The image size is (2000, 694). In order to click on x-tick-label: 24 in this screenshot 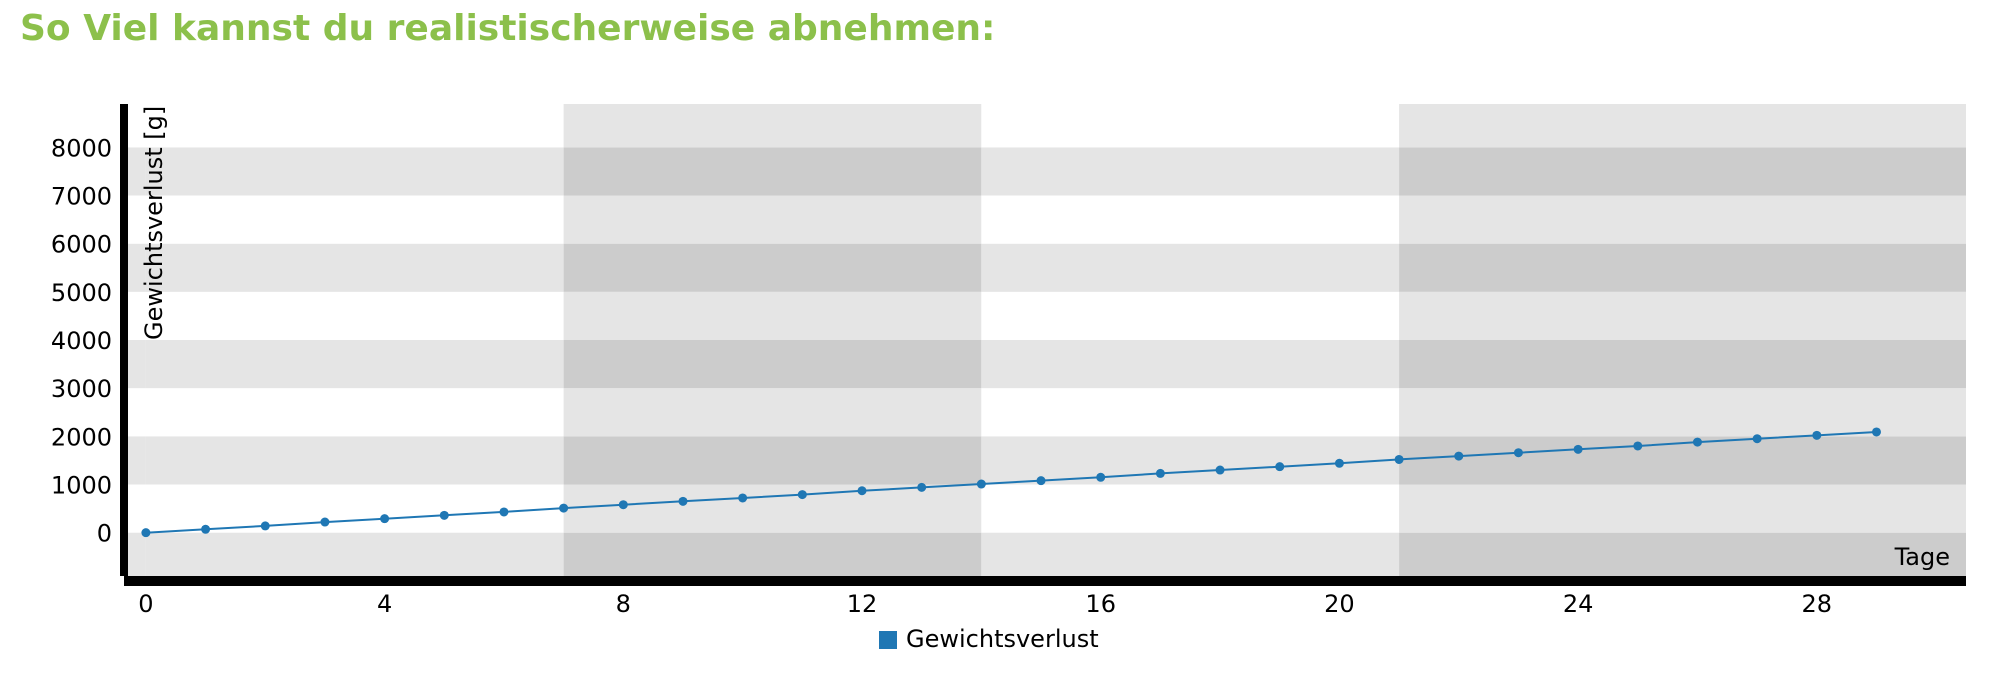, I will do `click(1578, 604)`.